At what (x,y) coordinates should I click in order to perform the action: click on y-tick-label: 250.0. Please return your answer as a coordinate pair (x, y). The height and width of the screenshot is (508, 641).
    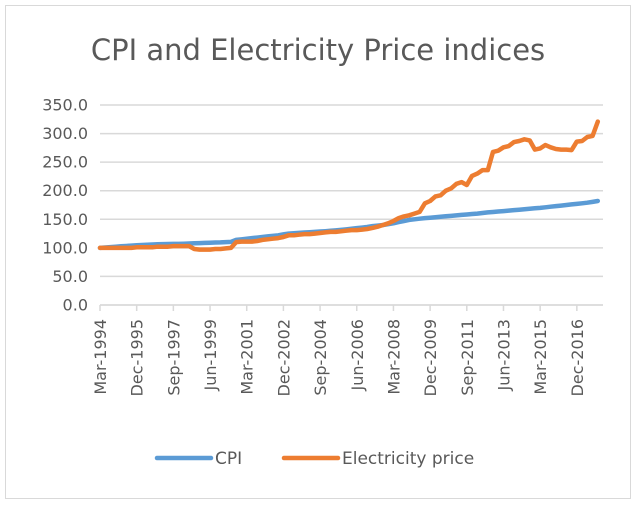
    Looking at the image, I should click on (65, 162).